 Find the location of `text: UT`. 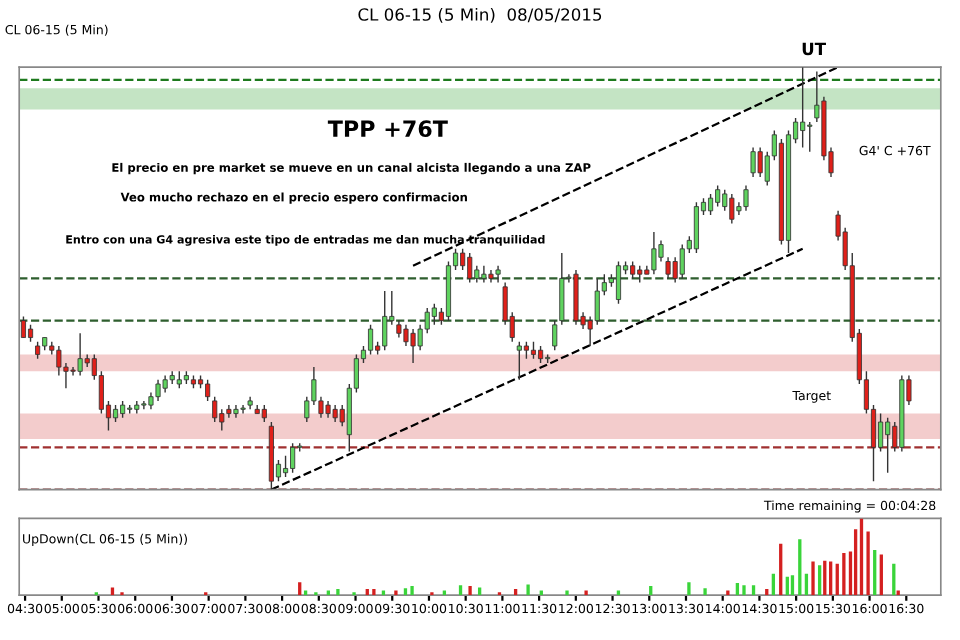

text: UT is located at coordinates (814, 49).